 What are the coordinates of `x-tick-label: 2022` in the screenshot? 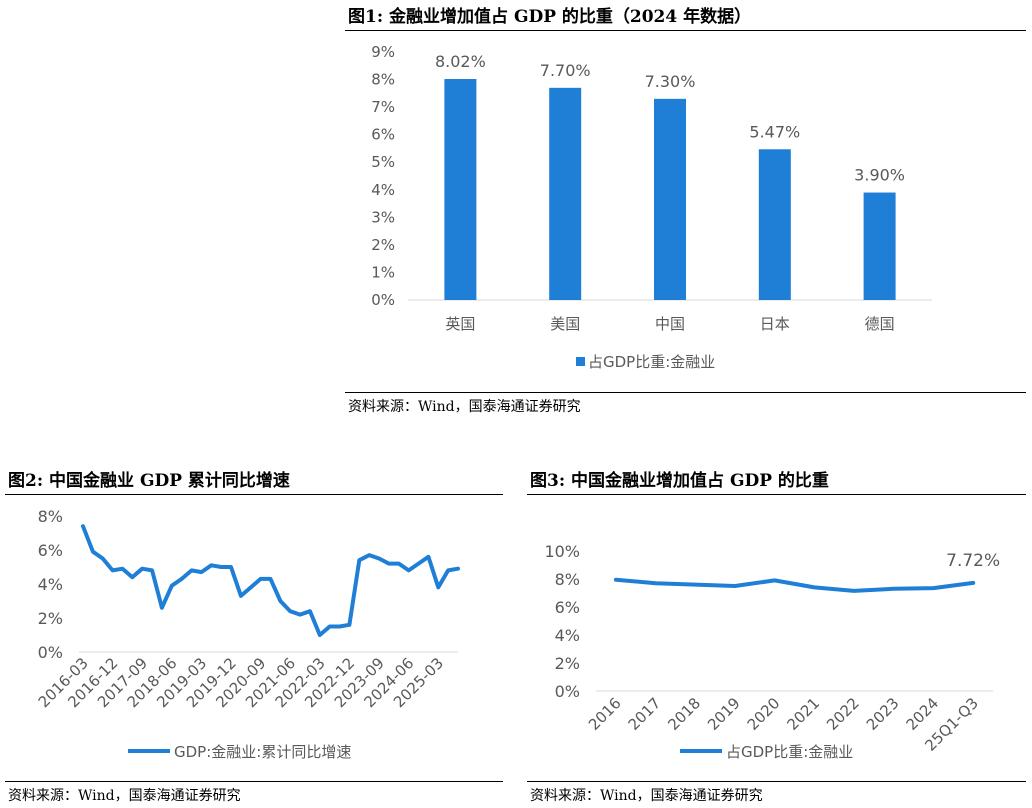 It's located at (843, 714).